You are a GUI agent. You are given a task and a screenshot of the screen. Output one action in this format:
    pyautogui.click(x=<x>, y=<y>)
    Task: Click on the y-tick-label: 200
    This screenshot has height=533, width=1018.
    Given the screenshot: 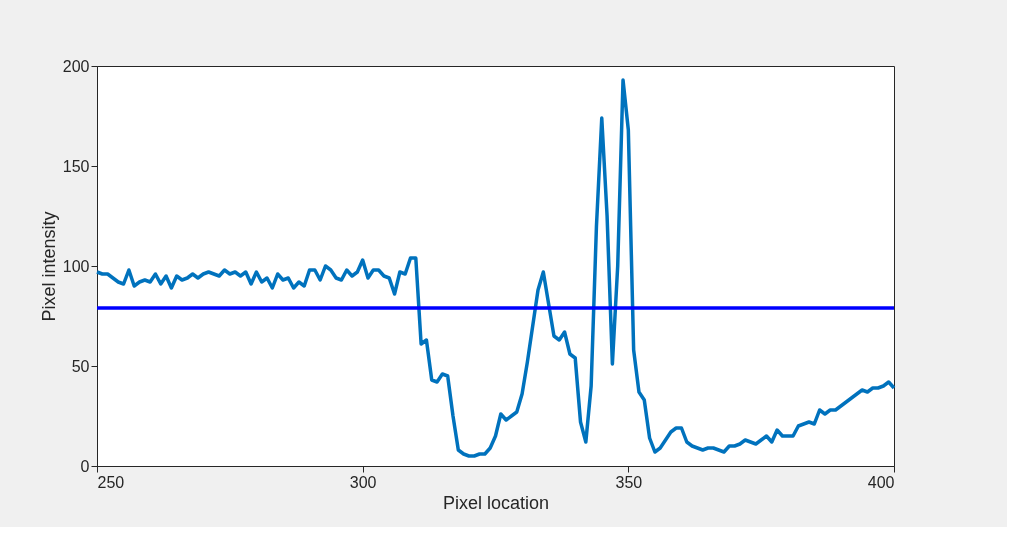 What is the action you would take?
    pyautogui.click(x=76, y=66)
    